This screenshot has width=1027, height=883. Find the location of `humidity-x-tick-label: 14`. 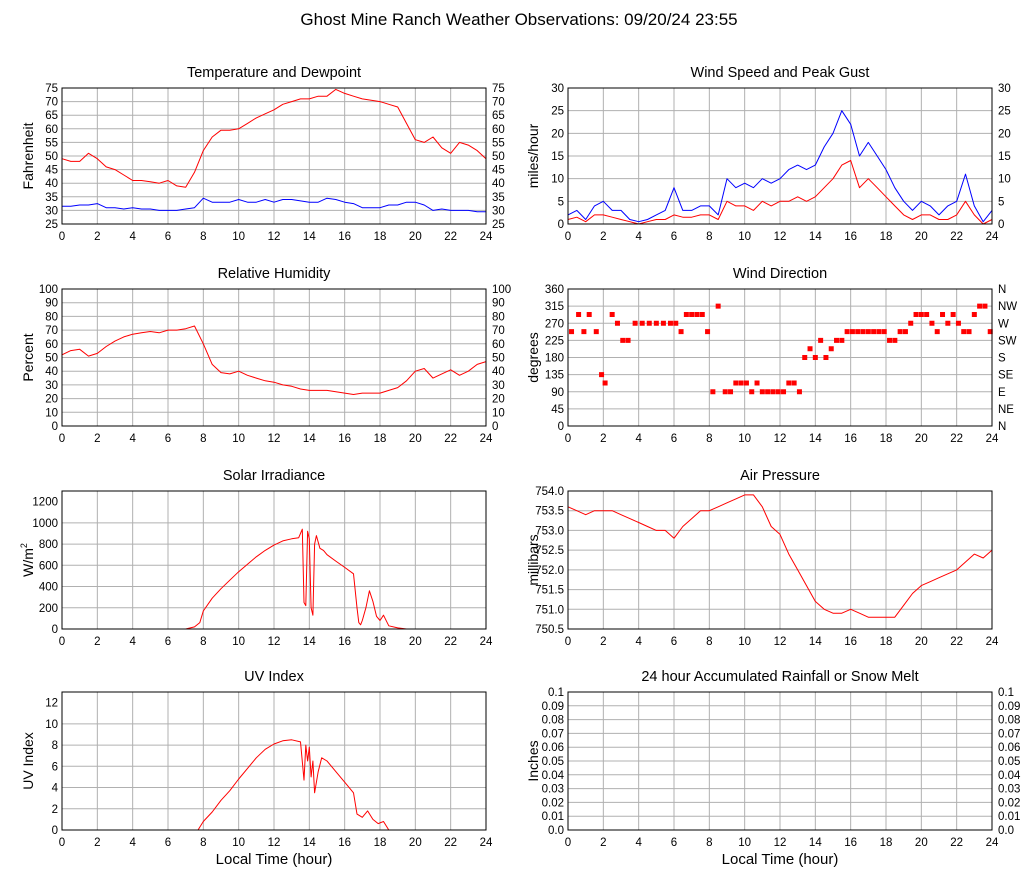

humidity-x-tick-label: 14 is located at coordinates (309, 439).